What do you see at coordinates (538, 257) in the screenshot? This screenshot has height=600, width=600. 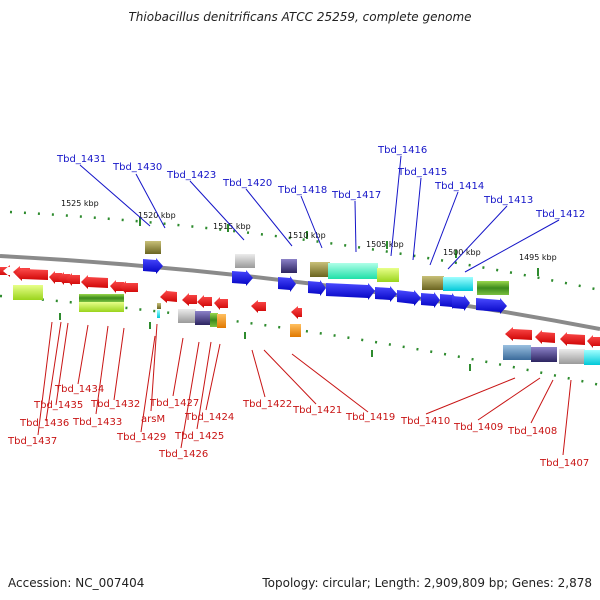 I see `scale-label-1495: 1495 kbp` at bounding box center [538, 257].